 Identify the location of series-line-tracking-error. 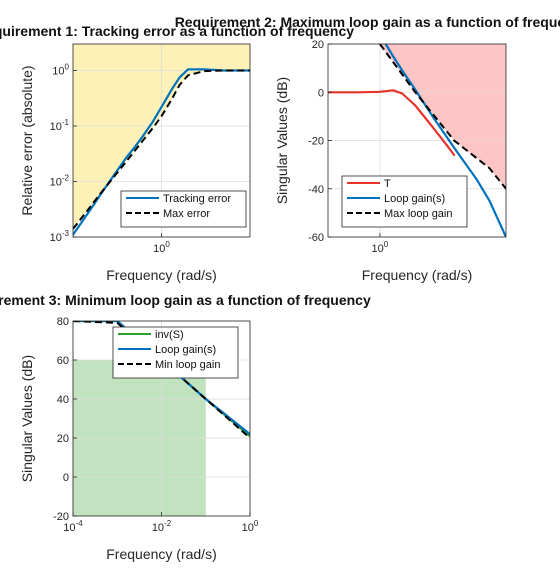
(161, 152).